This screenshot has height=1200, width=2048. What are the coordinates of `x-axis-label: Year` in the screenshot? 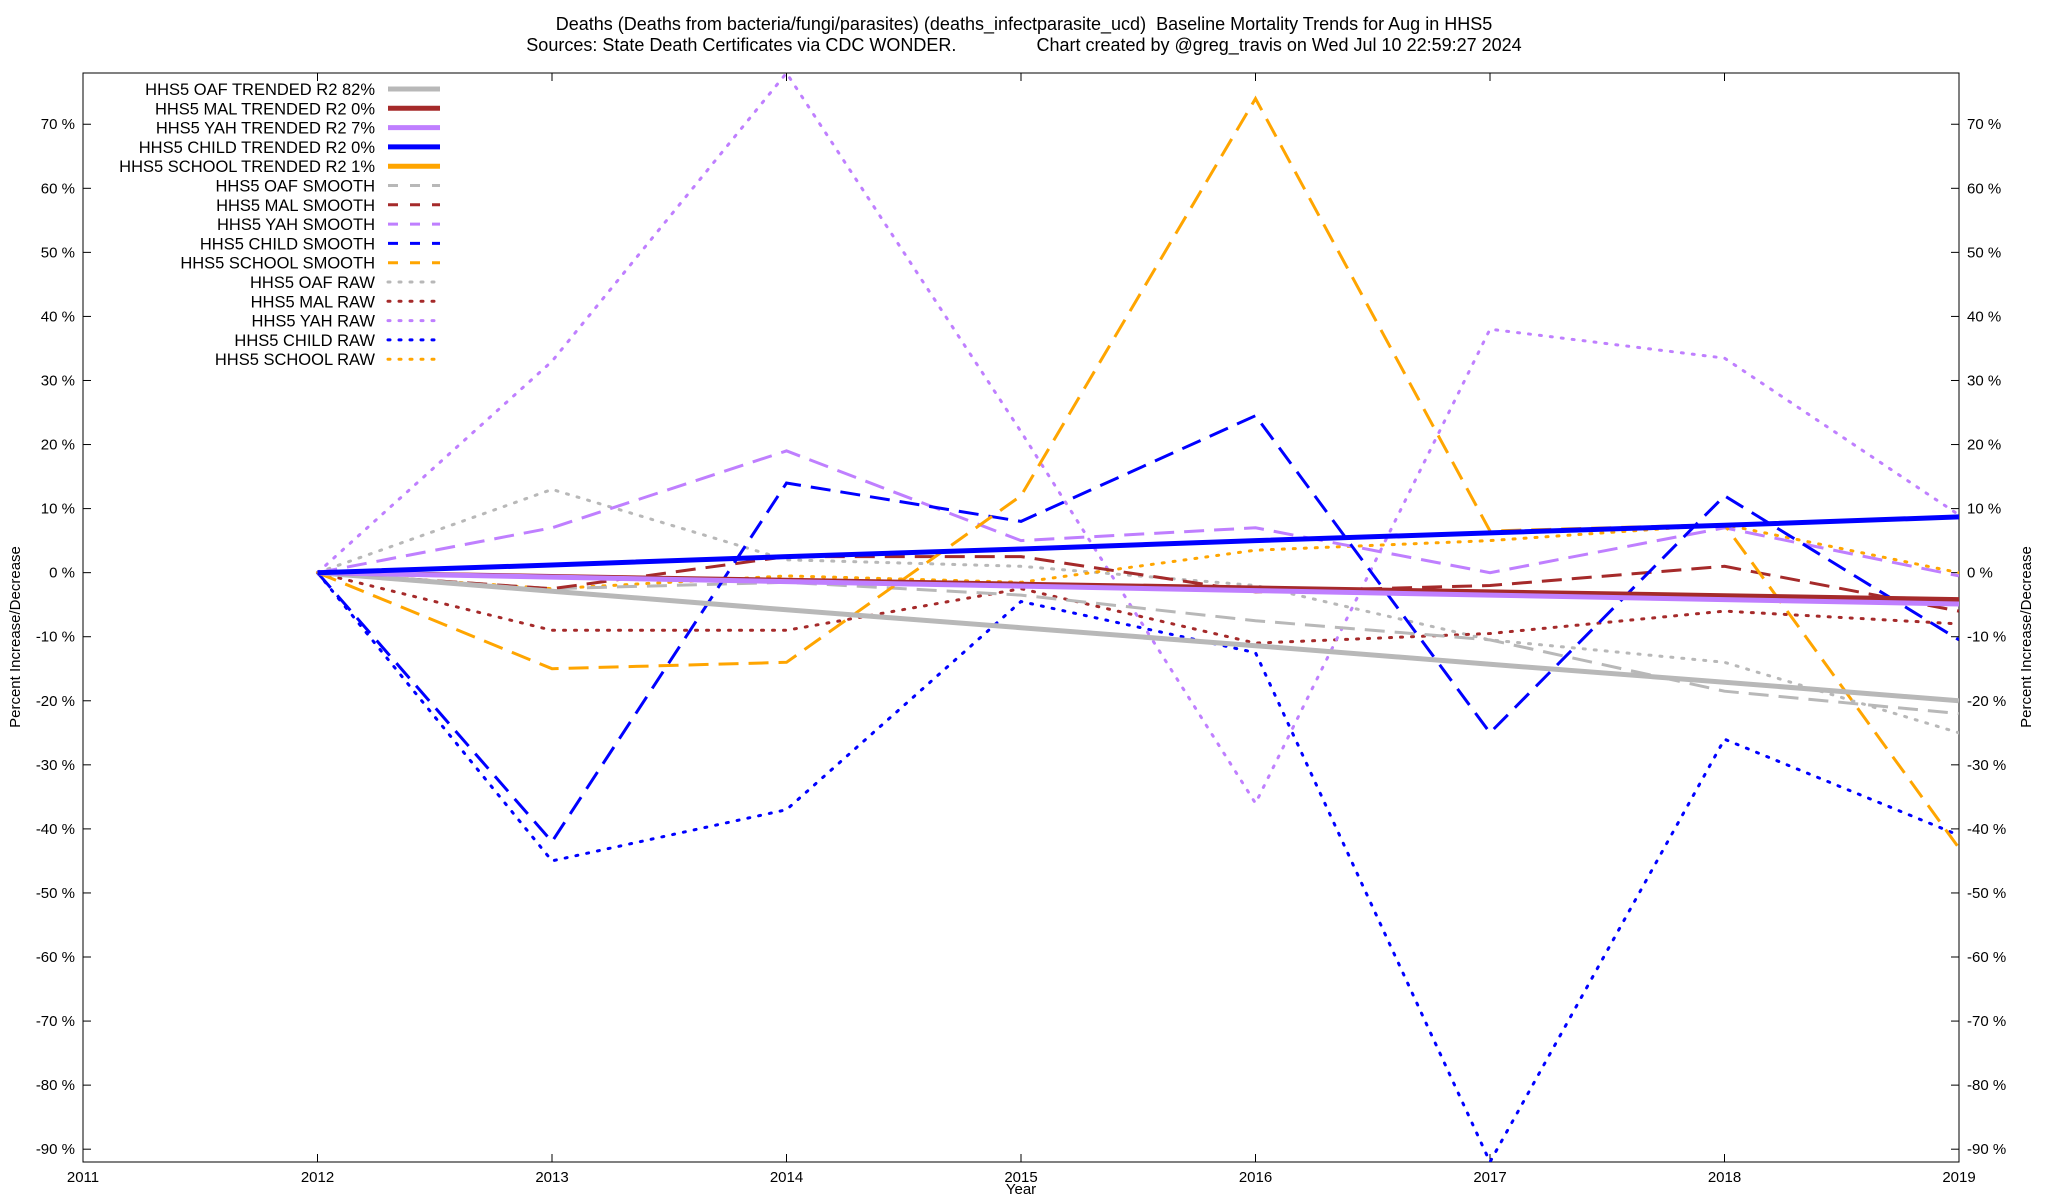 It's located at (1021, 1189).